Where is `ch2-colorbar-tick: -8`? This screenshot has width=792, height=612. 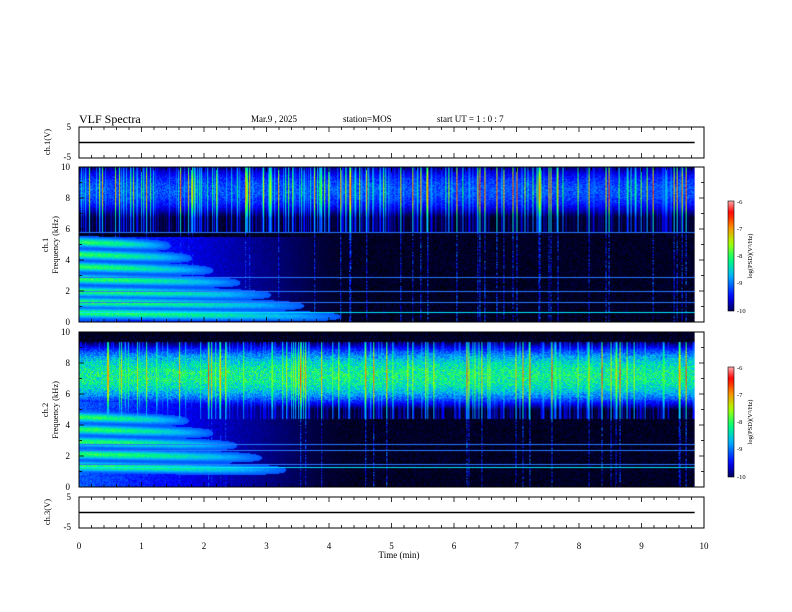
ch2-colorbar-tick: -8 is located at coordinates (739, 422).